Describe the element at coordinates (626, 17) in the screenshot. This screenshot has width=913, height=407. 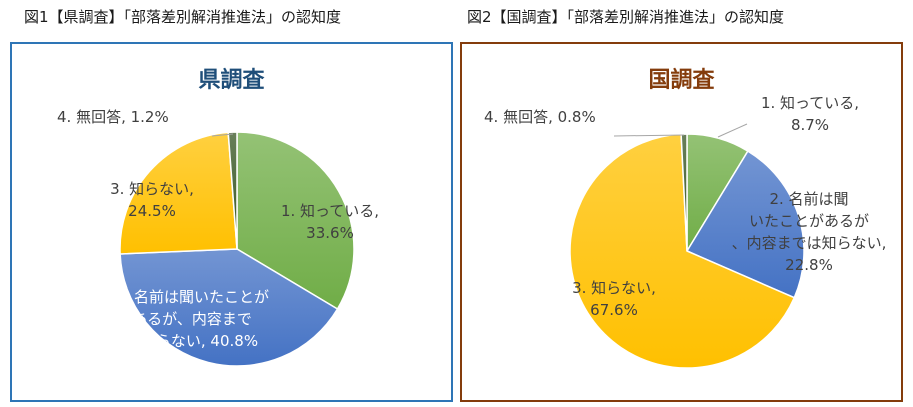
I see `figure2-title: 図2【国調査】「部落差別解消推進法」の認知度` at that location.